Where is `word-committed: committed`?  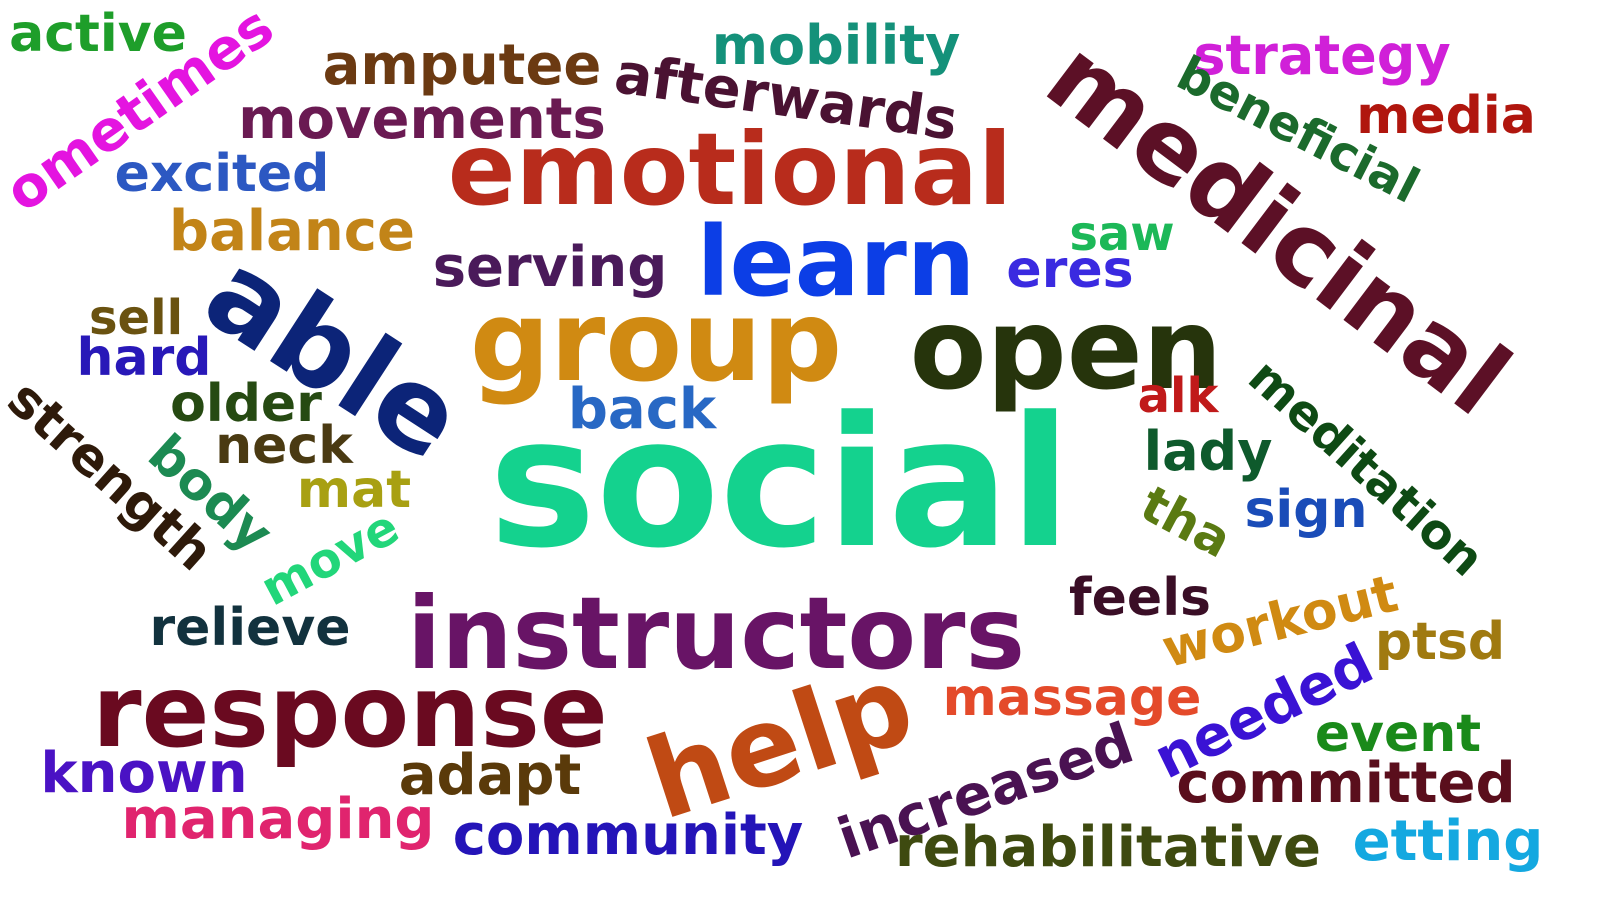
word-committed: committed is located at coordinates (1346, 783).